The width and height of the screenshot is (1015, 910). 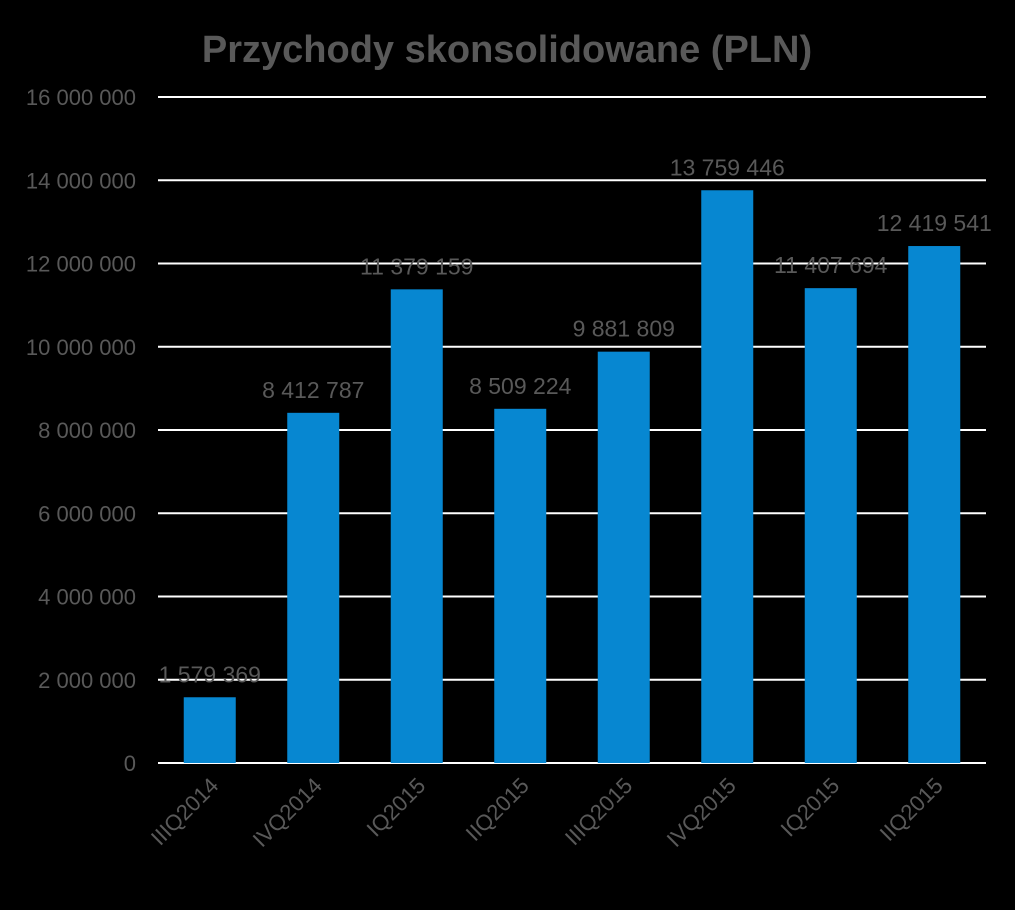 What do you see at coordinates (934, 223) in the screenshot?
I see `data-label: 12 419 541` at bounding box center [934, 223].